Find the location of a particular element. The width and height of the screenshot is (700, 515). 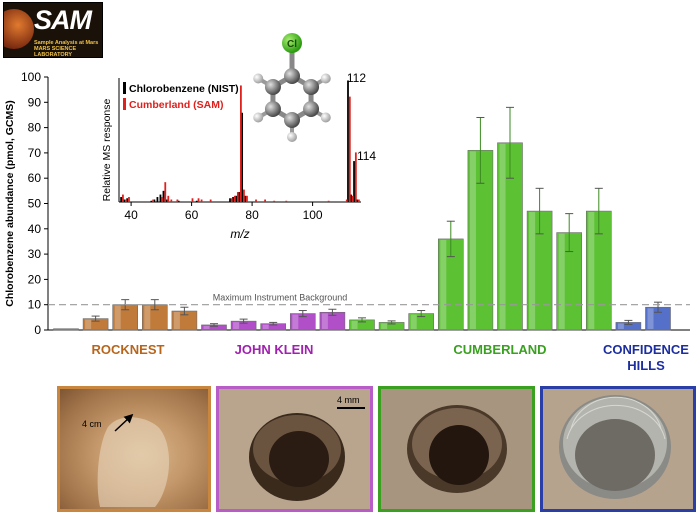

chlorine-label: Cl is located at coordinates (292, 44).